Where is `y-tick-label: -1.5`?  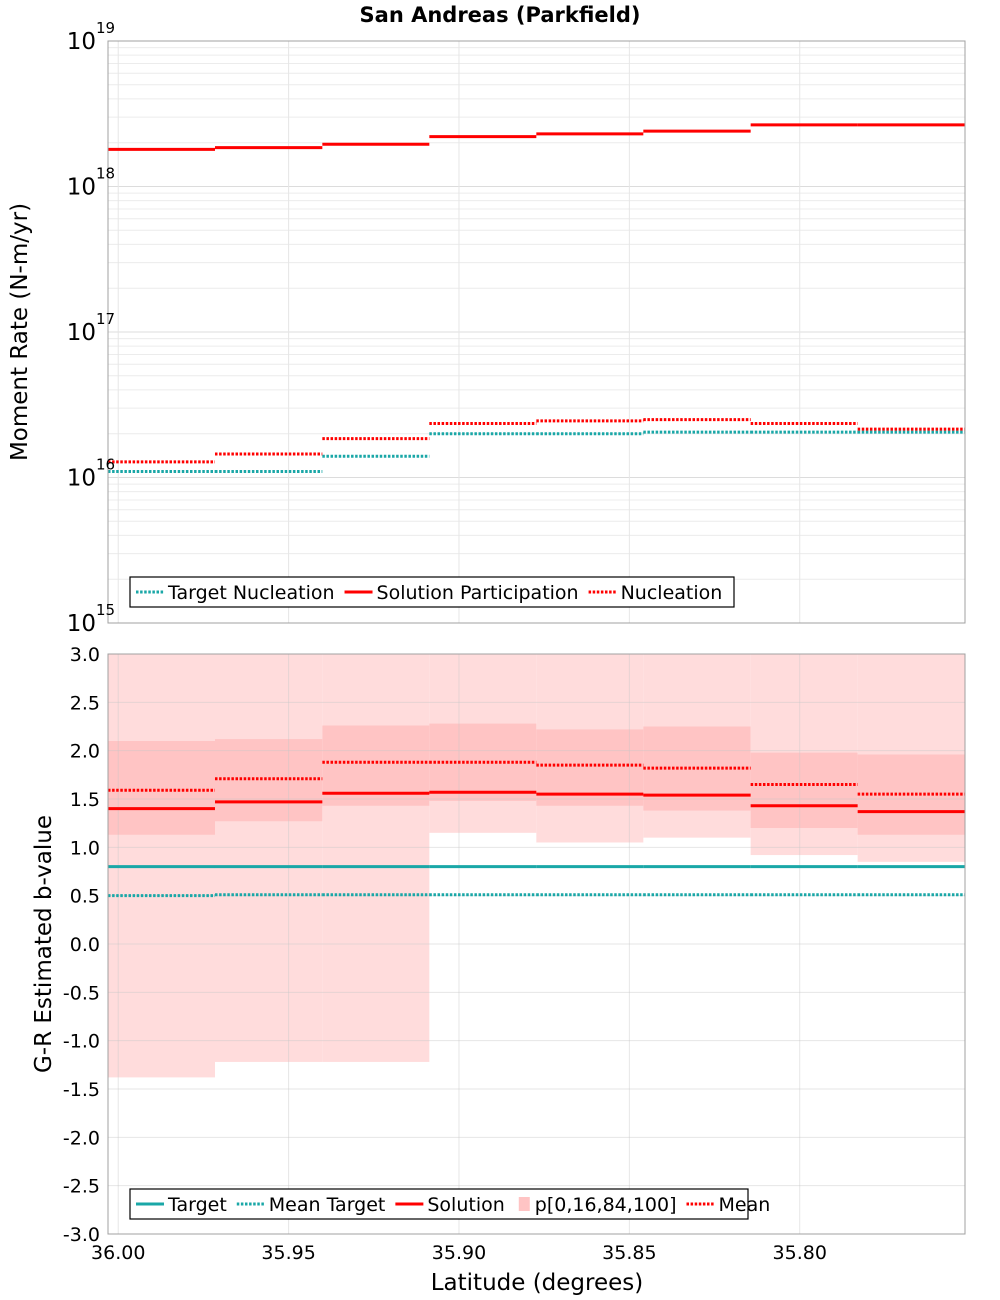 y-tick-label: -1.5 is located at coordinates (81, 1090).